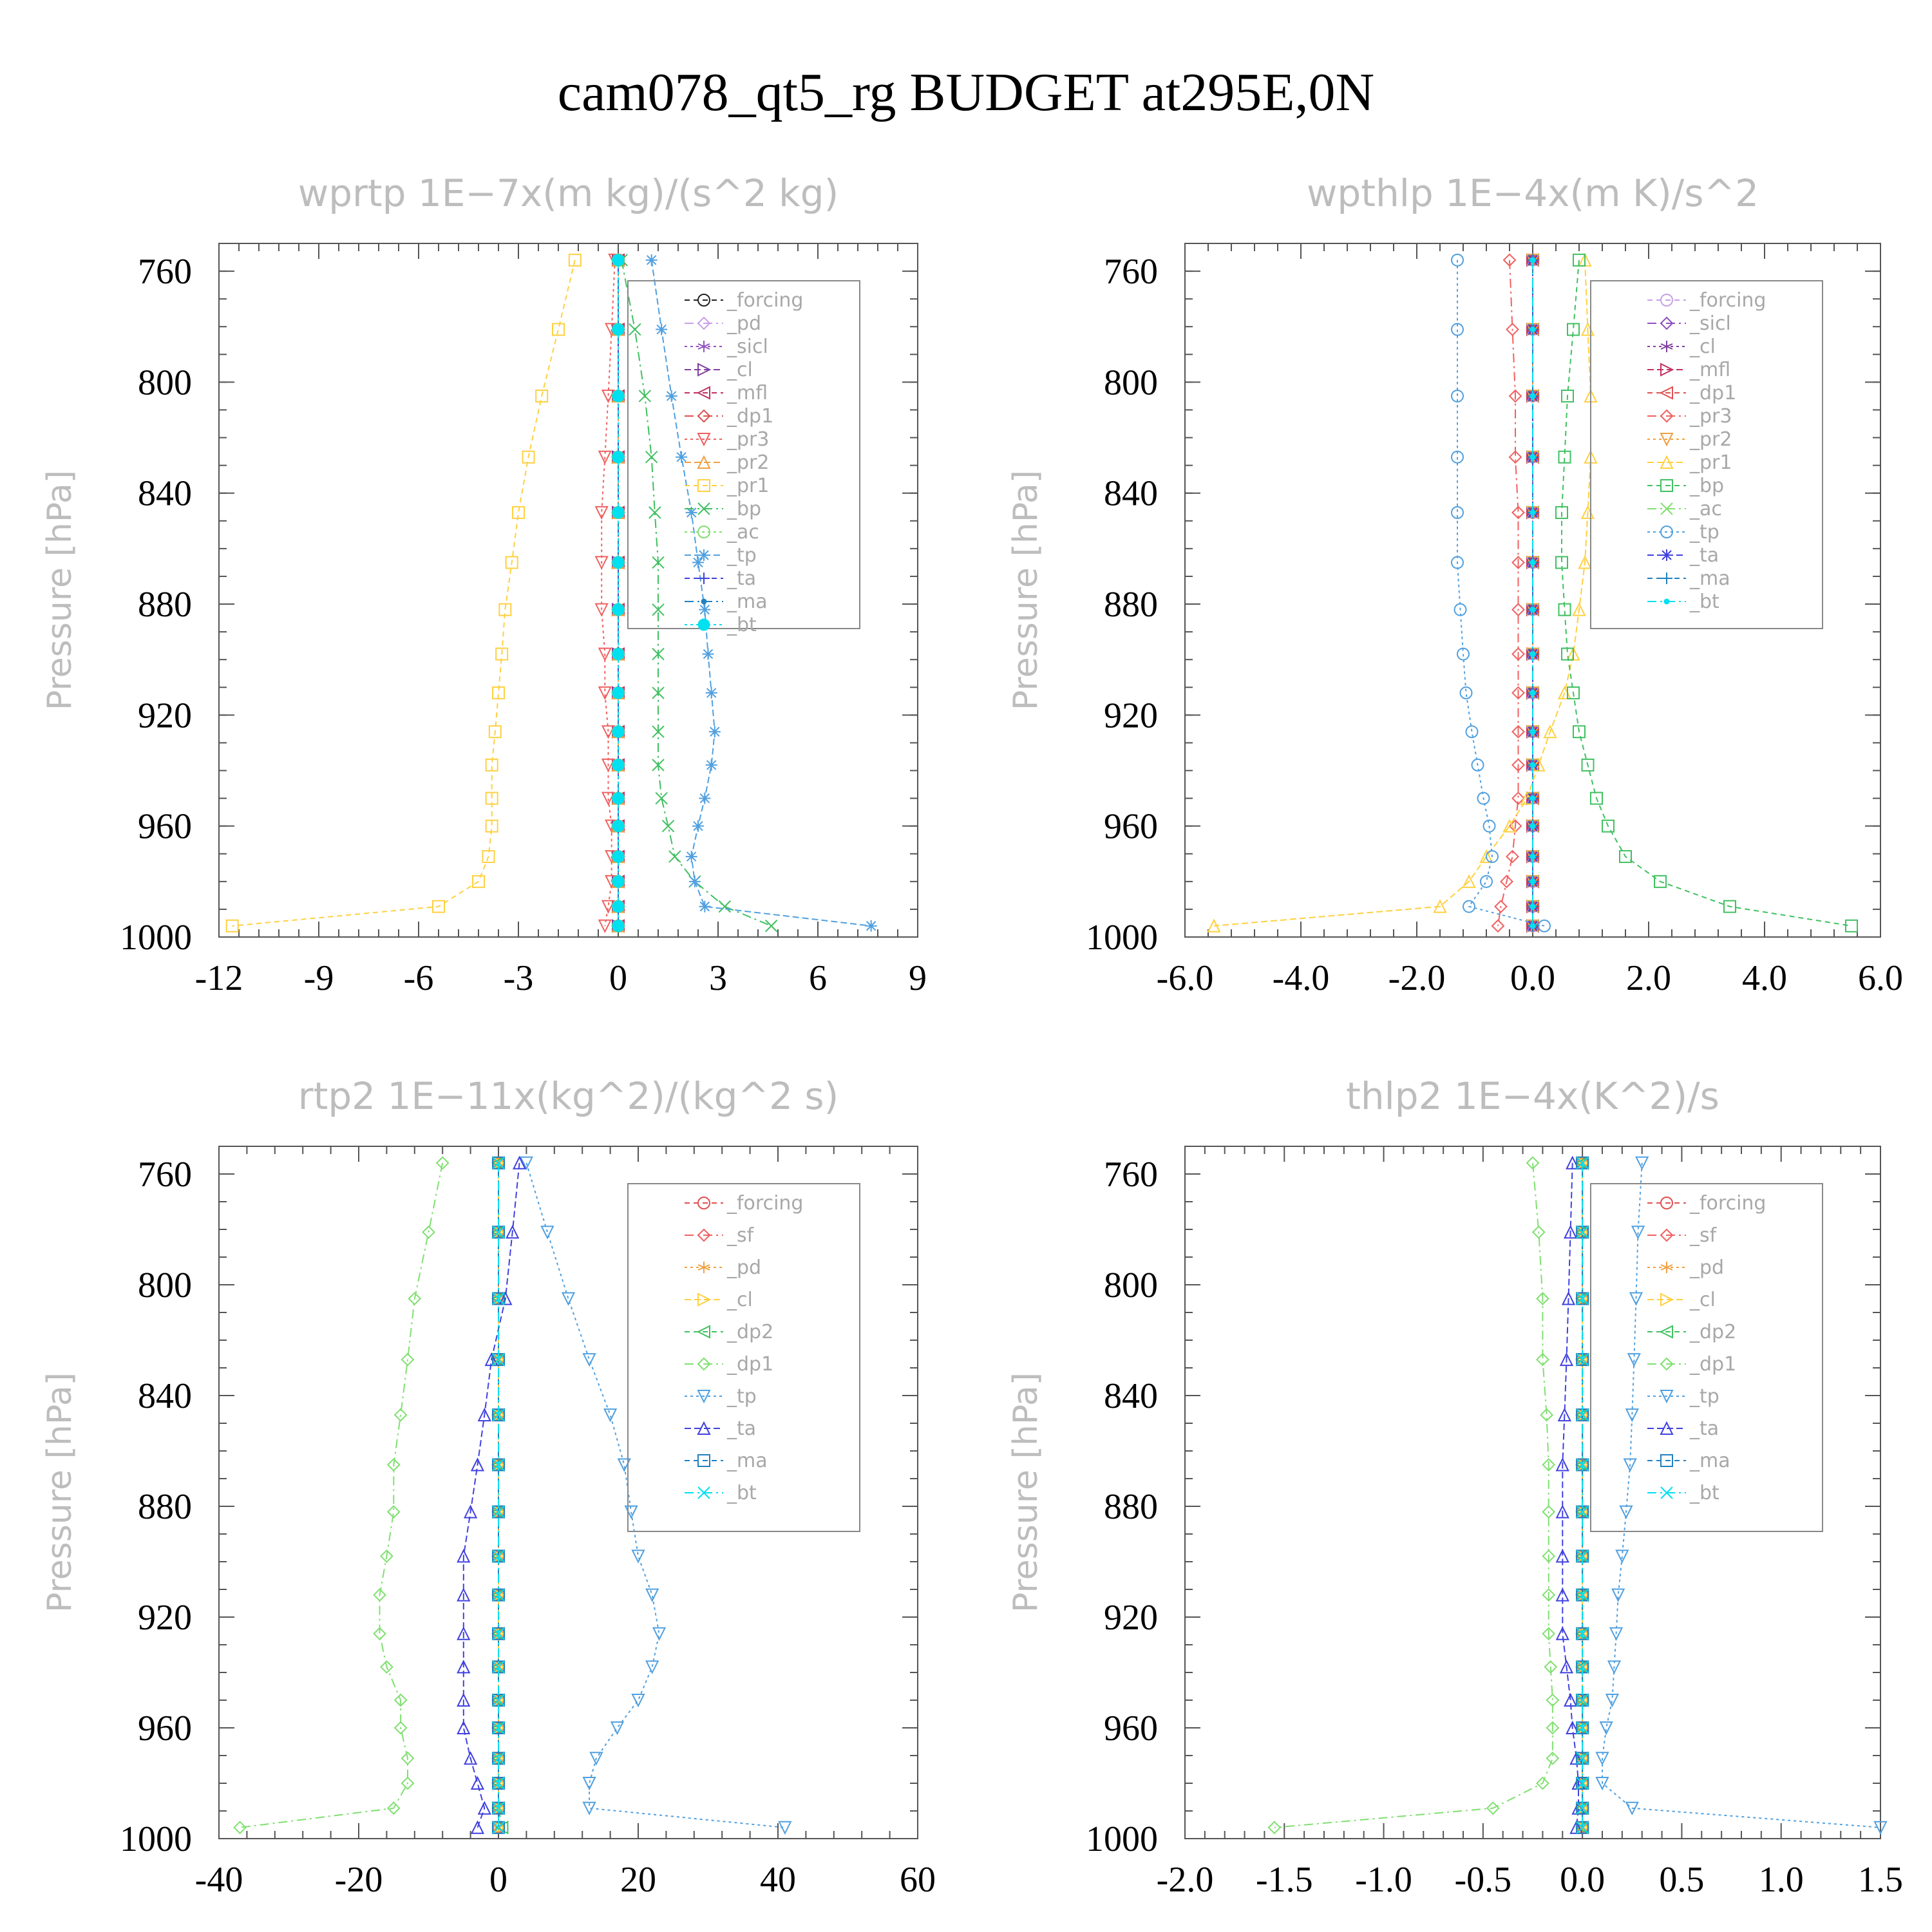  Describe the element at coordinates (1710, 323) in the screenshot. I see `legend-label: _sicl` at that location.